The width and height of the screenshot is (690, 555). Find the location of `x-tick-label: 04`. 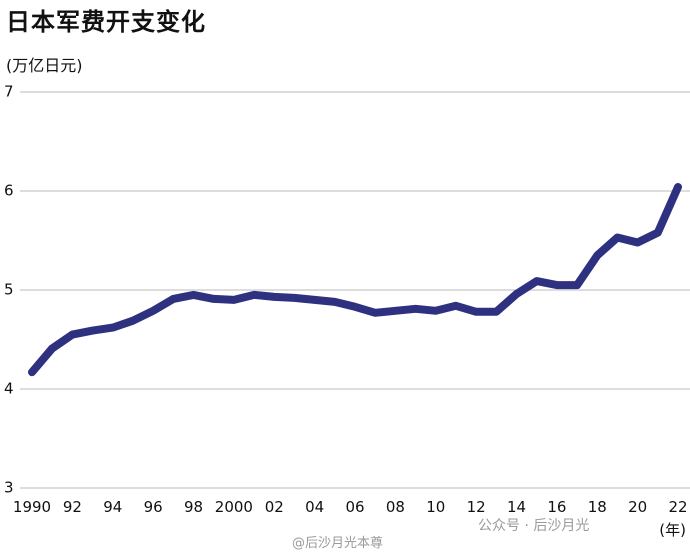

x-tick-label: 04 is located at coordinates (314, 507).